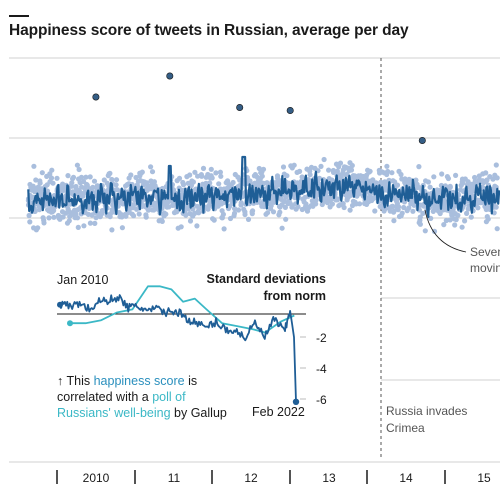 The width and height of the screenshot is (500, 500). I want to click on moving-average-label-2: movin, so click(485, 268).